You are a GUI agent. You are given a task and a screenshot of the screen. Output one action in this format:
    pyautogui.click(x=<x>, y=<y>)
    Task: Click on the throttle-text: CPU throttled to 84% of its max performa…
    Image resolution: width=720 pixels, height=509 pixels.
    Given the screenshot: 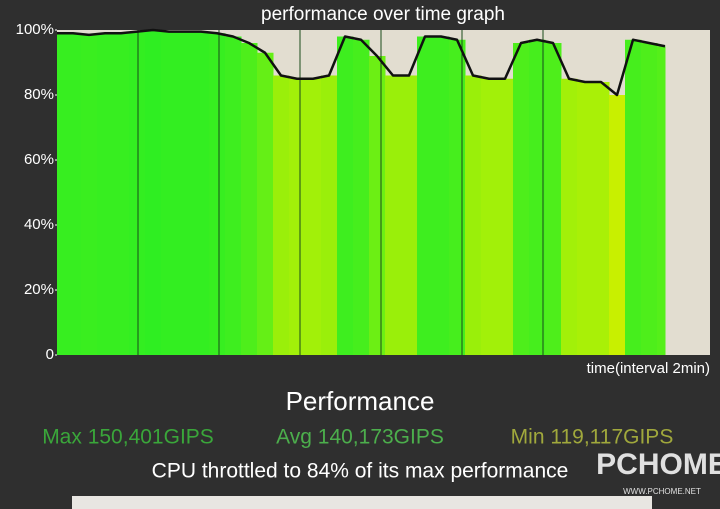 What is the action you would take?
    pyautogui.click(x=360, y=471)
    